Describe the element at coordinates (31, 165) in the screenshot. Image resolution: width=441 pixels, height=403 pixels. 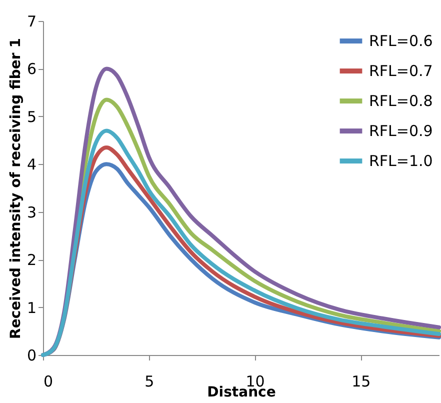
I see `y-tick-label: 4` at that location.